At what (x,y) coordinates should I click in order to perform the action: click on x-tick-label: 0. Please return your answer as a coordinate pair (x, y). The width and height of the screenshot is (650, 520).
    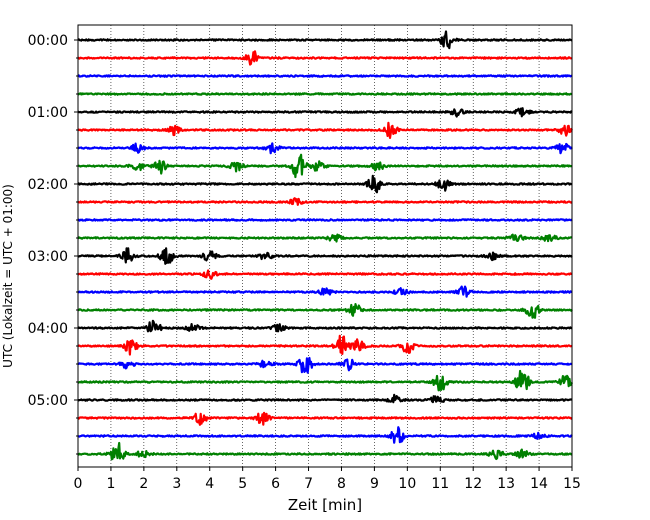
    Looking at the image, I should click on (78, 484).